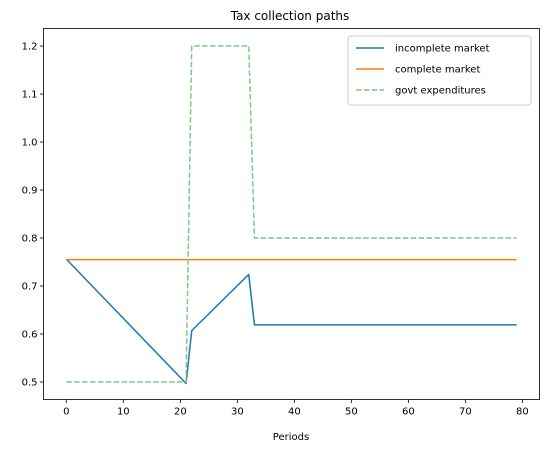 This screenshot has height=453, width=547. Describe the element at coordinates (408, 412) in the screenshot. I see `x-tick-label: 60` at that location.